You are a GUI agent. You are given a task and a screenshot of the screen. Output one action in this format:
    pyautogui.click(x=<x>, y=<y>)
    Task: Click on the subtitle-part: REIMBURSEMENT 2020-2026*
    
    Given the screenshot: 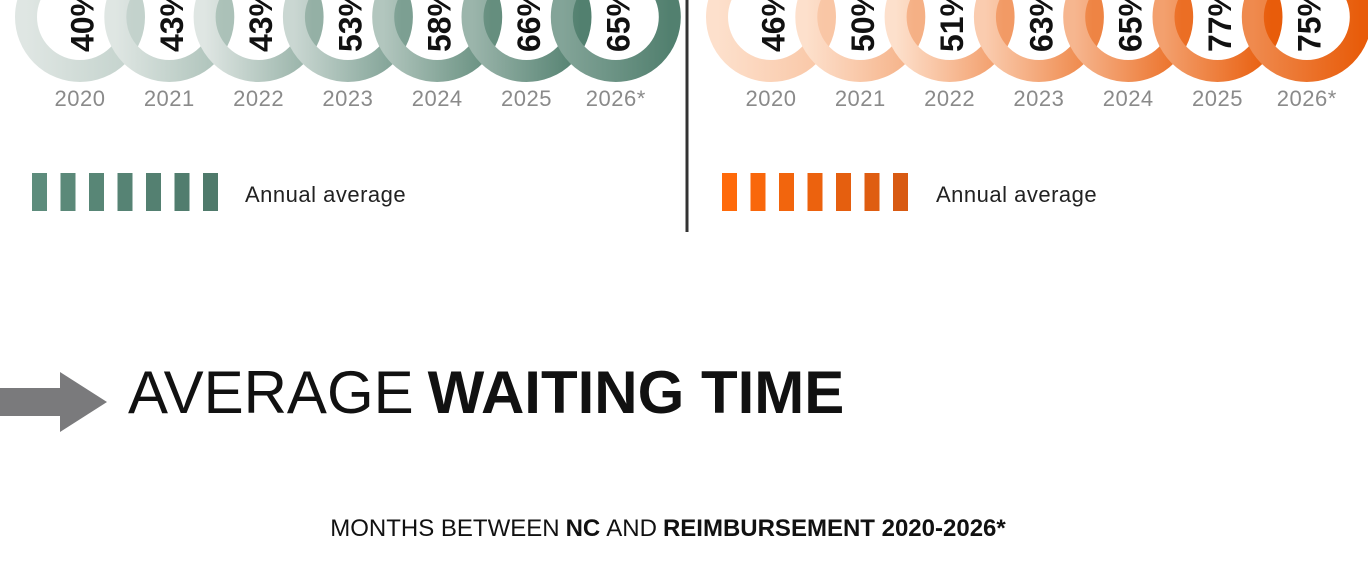 What is the action you would take?
    pyautogui.click(x=834, y=528)
    